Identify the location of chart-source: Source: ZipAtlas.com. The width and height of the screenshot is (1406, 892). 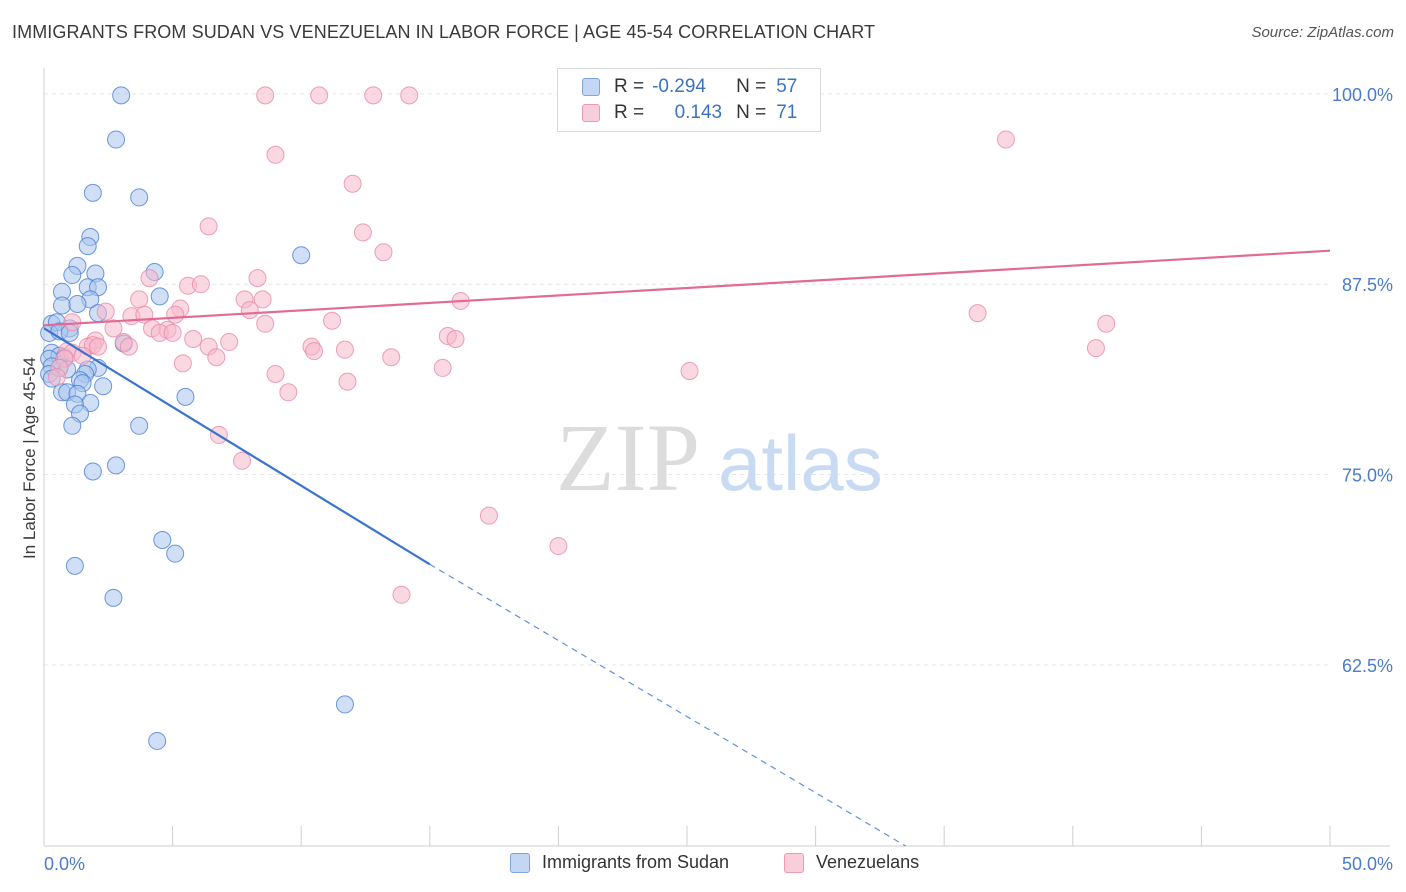
(1322, 32).